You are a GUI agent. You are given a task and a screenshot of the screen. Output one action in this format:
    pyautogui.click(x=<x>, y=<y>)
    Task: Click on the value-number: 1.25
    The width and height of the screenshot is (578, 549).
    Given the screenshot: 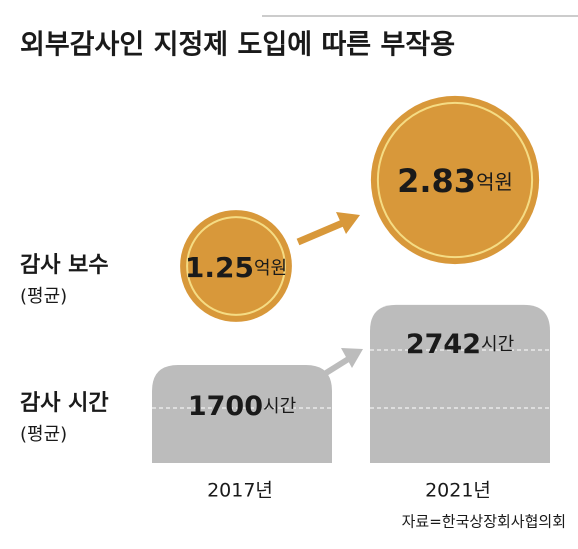 What is the action you would take?
    pyautogui.click(x=219, y=267)
    